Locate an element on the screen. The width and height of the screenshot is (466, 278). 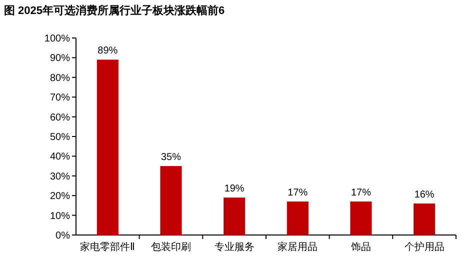
x-tick-label: 包装印刷 is located at coordinates (171, 247).